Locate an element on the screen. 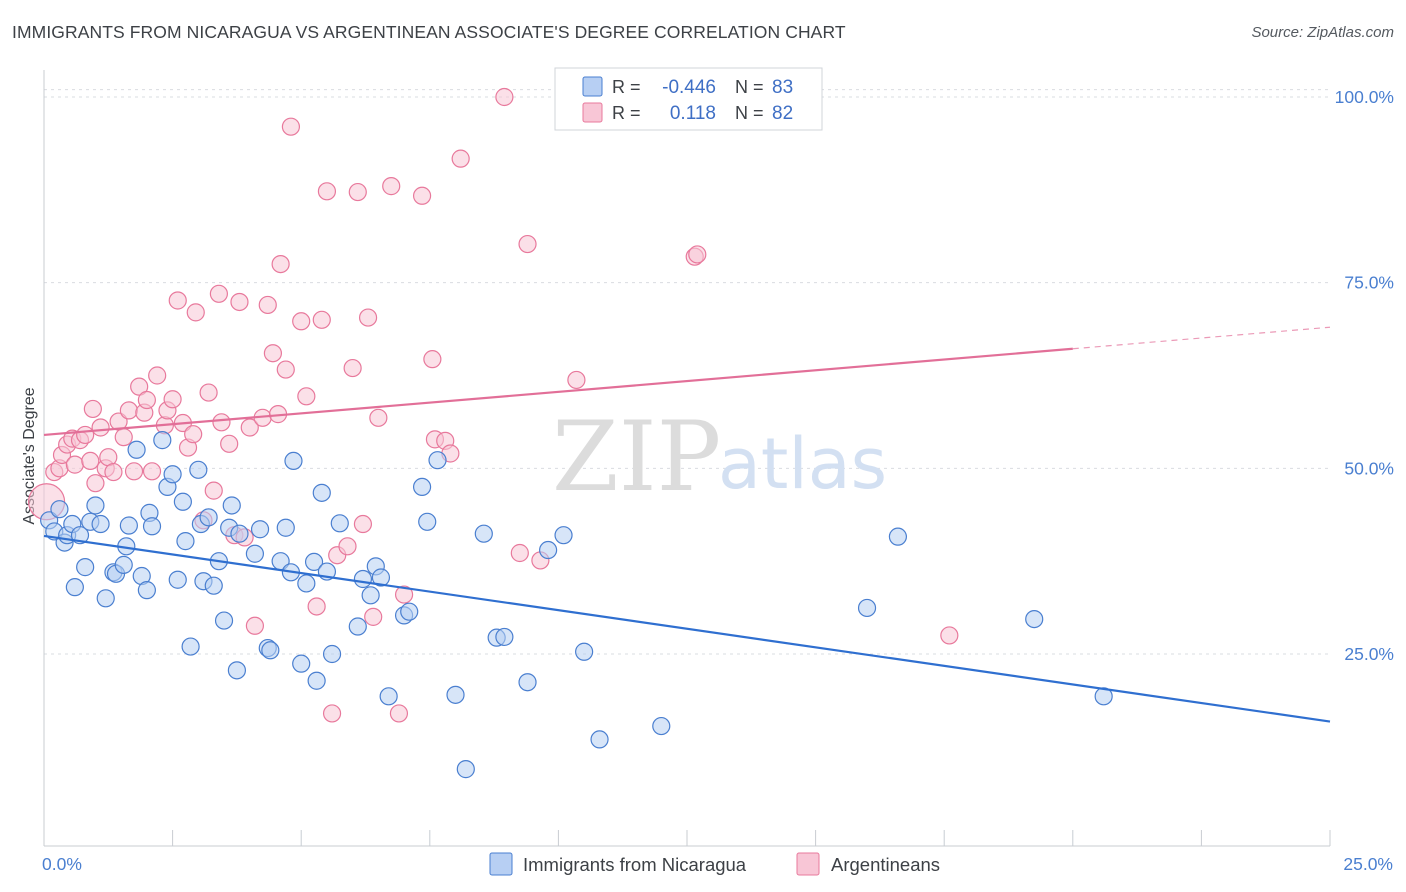 The height and width of the screenshot is (892, 1406). legend-swatch-nicaragua is located at coordinates (592, 86).